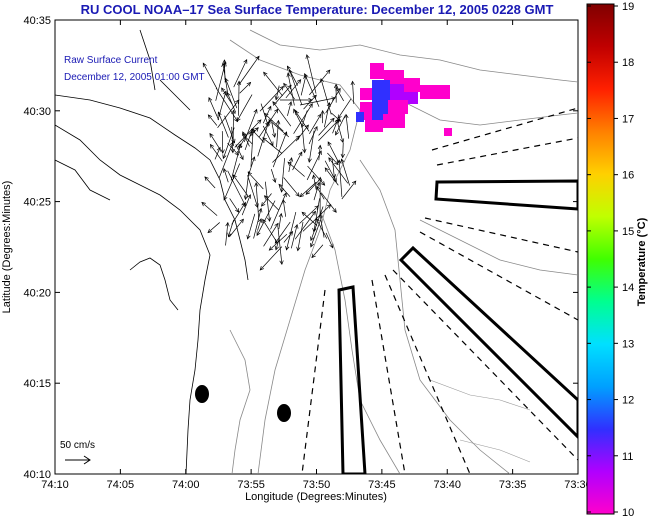 This screenshot has height=519, width=651. Describe the element at coordinates (610, 260) in the screenshot. I see `colorbar-ticks: 19 18 17 16 15 14 13 12 11 10` at that location.